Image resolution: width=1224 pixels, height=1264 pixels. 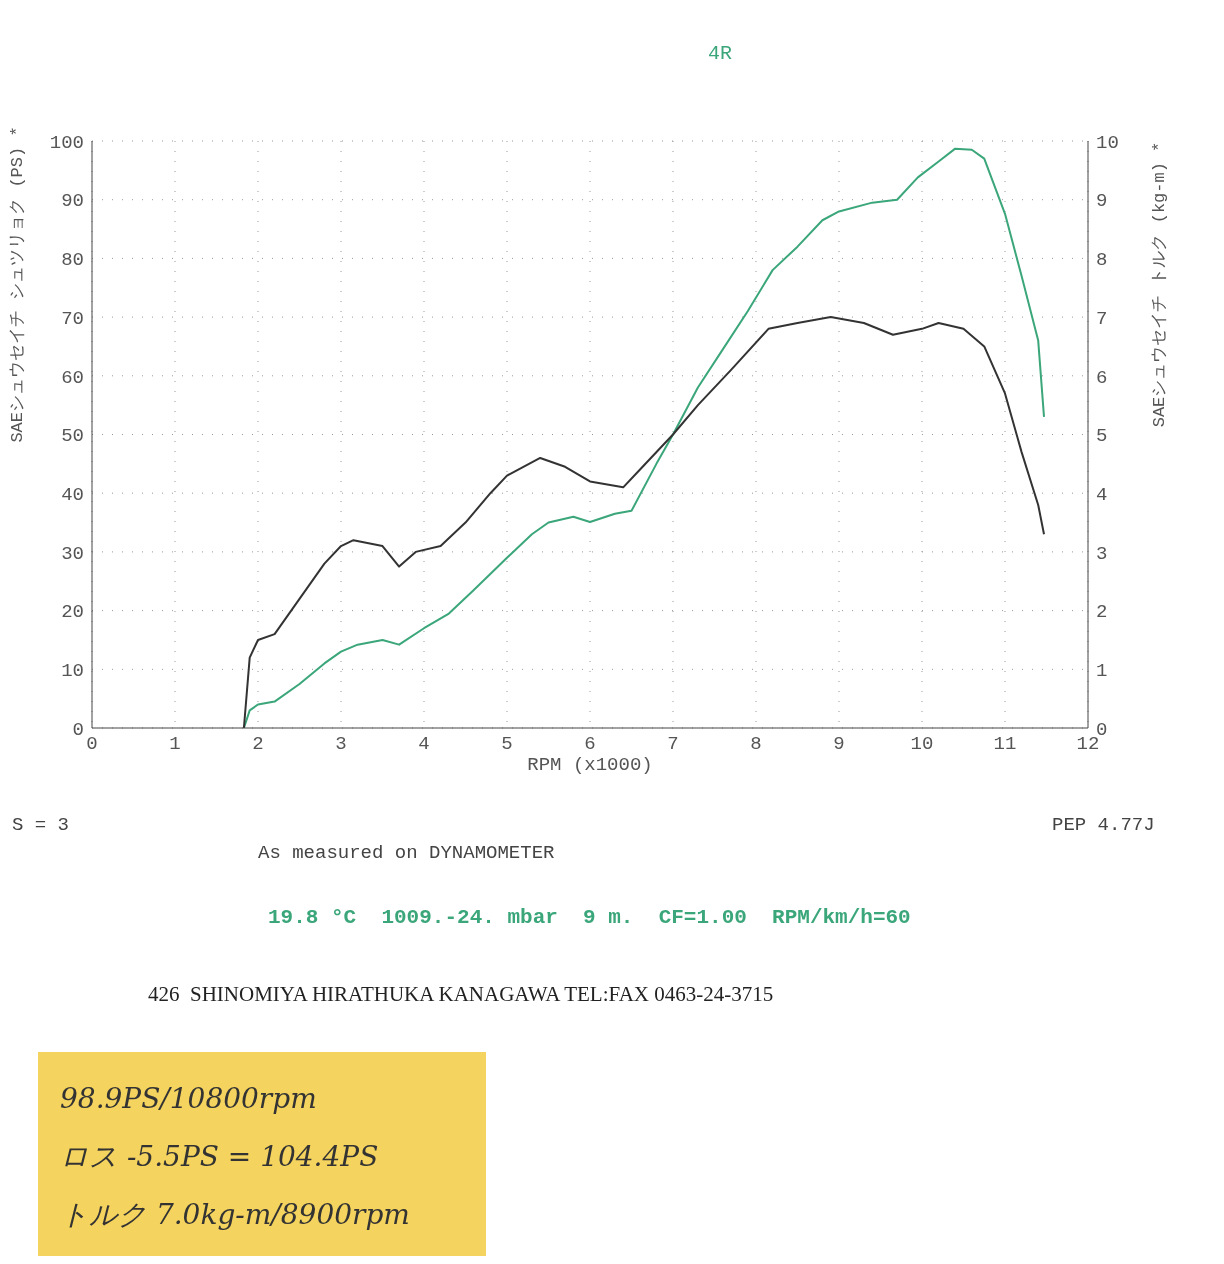 I want to click on x-tick-label: 3, so click(x=341, y=744).